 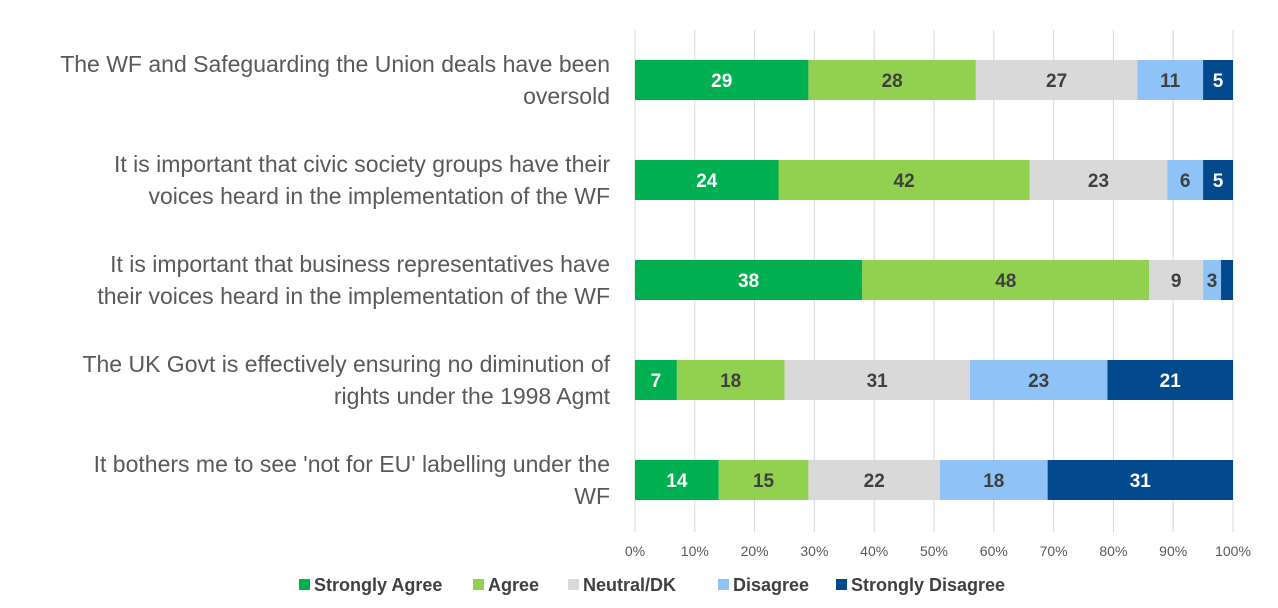 I want to click on bar-data-label: 42, so click(x=904, y=181).